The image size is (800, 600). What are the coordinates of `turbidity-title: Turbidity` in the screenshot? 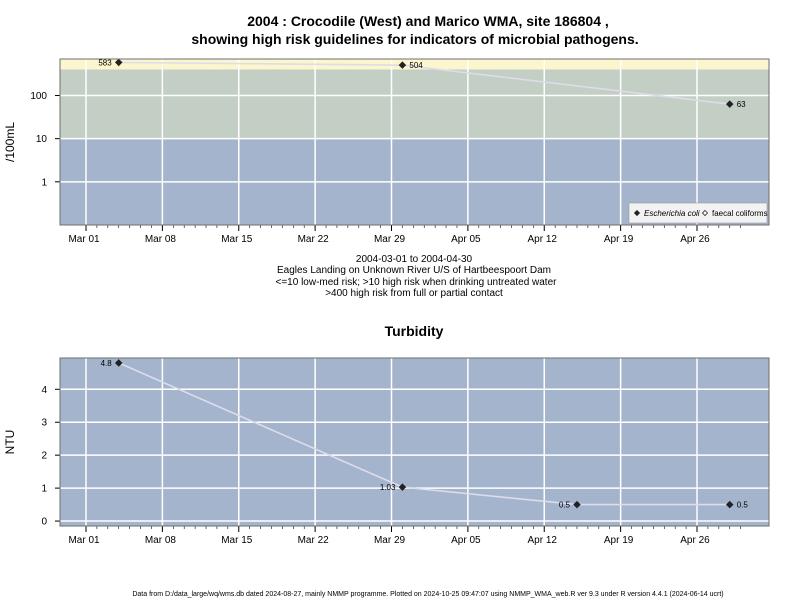 It's located at (414, 331).